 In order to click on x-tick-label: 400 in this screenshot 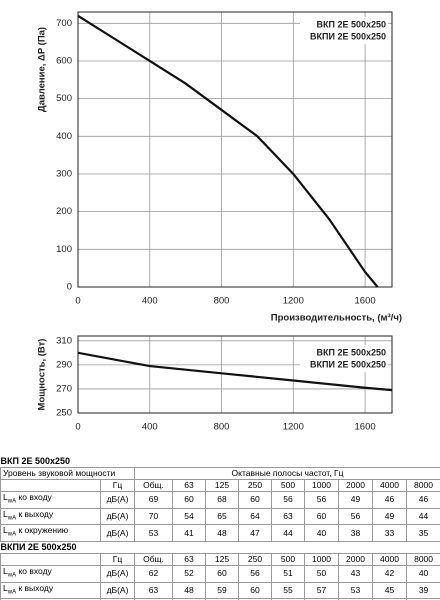, I will do `click(150, 427)`.